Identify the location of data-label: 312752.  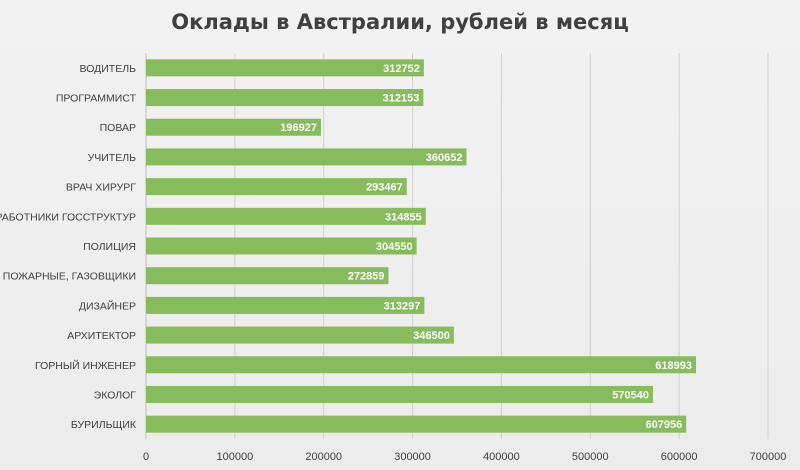
(401, 69).